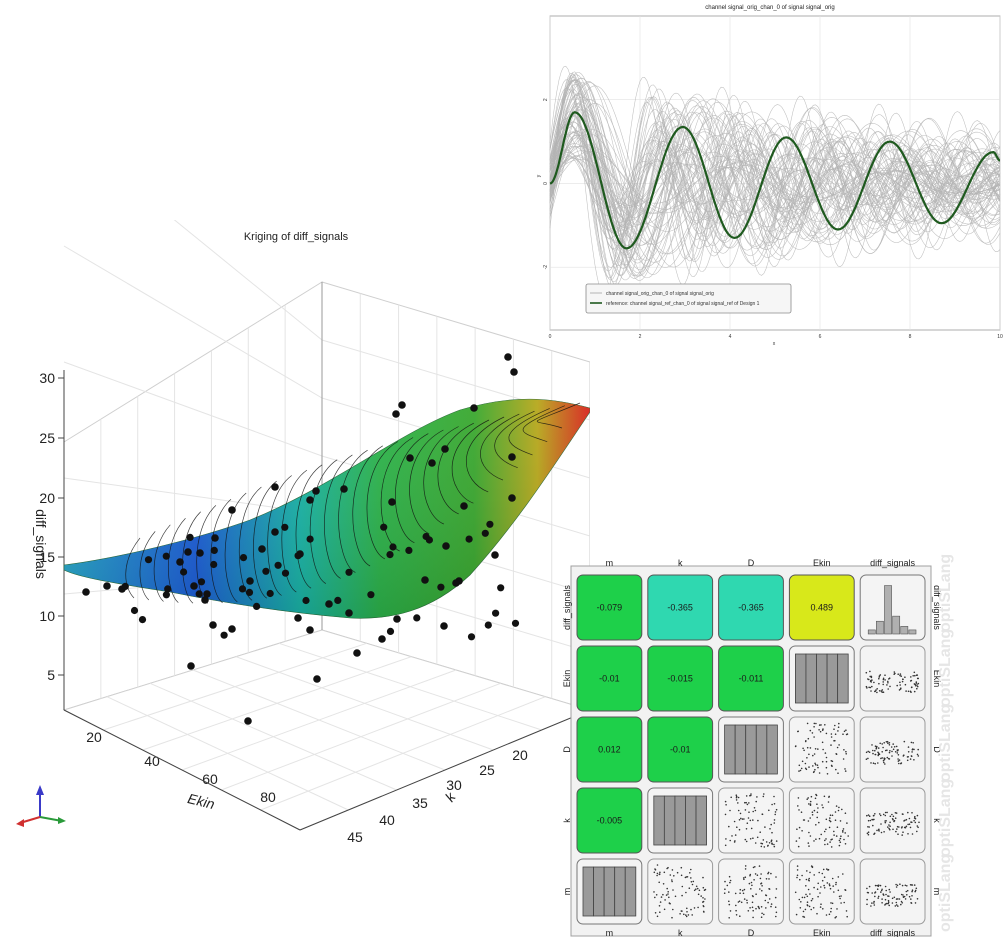 This screenshot has height=942, width=1006. What do you see at coordinates (567, 892) in the screenshot?
I see `matrix-row-label: m` at bounding box center [567, 892].